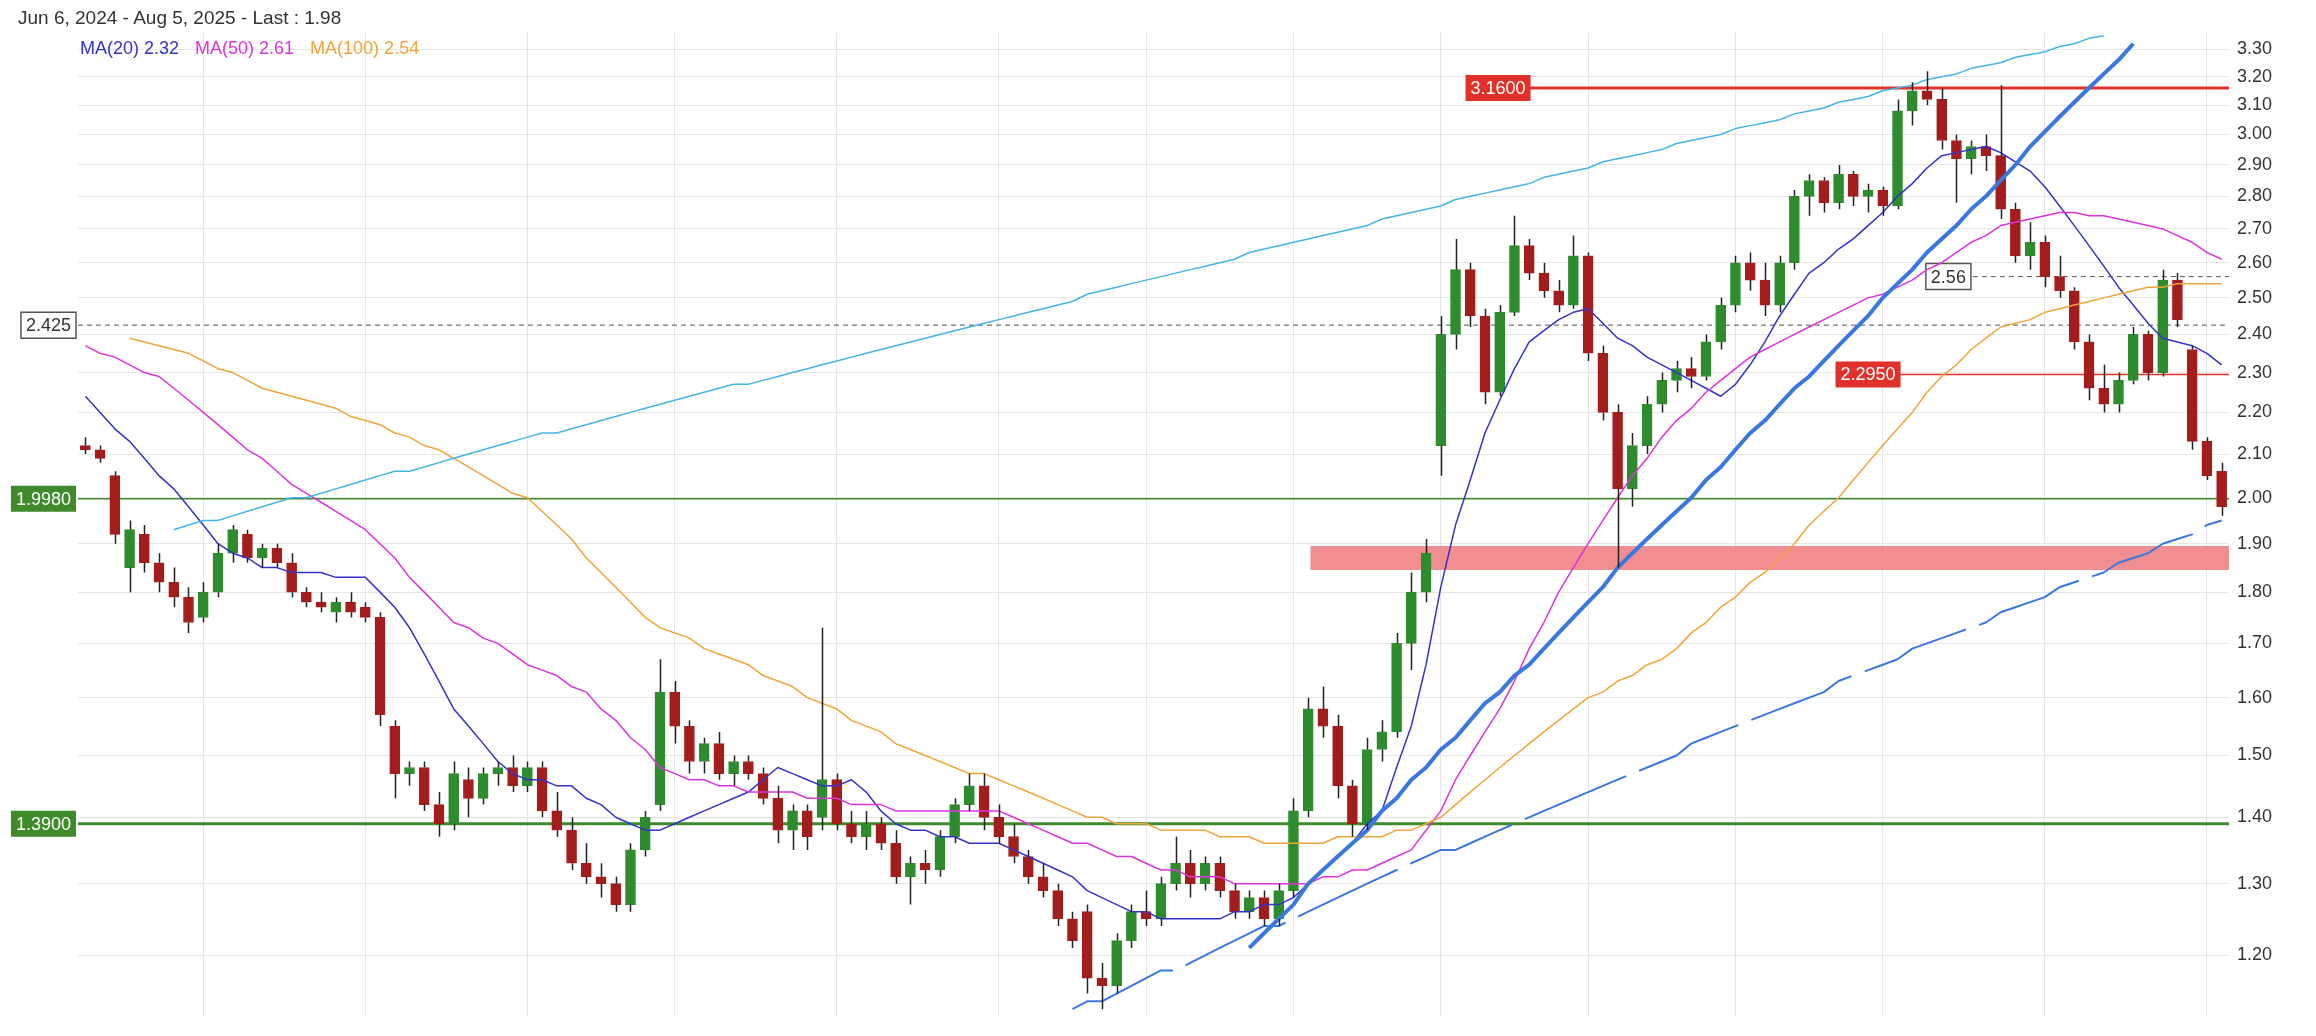  What do you see at coordinates (48, 325) in the screenshot?
I see `ref-line-label: 2.425` at bounding box center [48, 325].